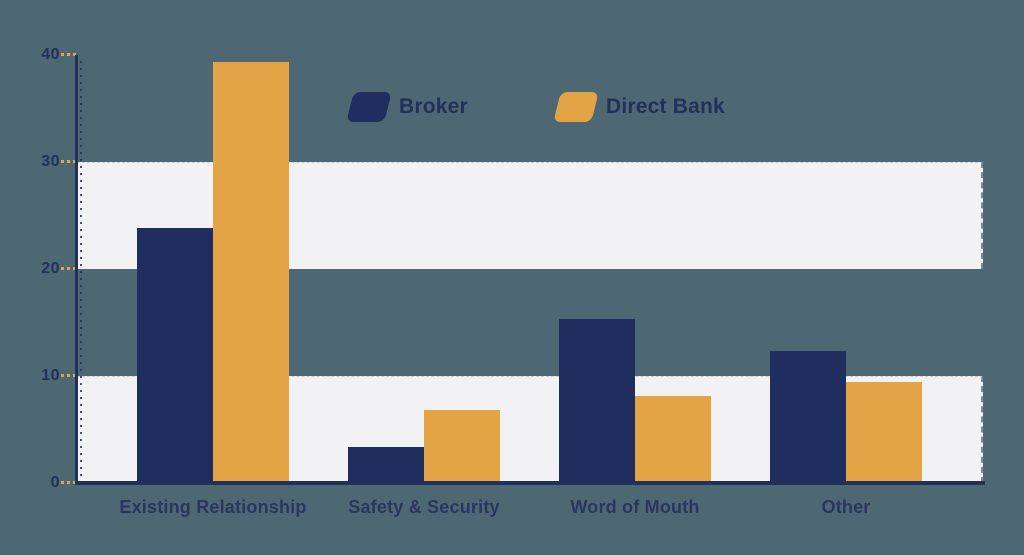 The image size is (1024, 555). Describe the element at coordinates (424, 507) in the screenshot. I see `x-axis-label-safety-security: Safety & Security` at that location.